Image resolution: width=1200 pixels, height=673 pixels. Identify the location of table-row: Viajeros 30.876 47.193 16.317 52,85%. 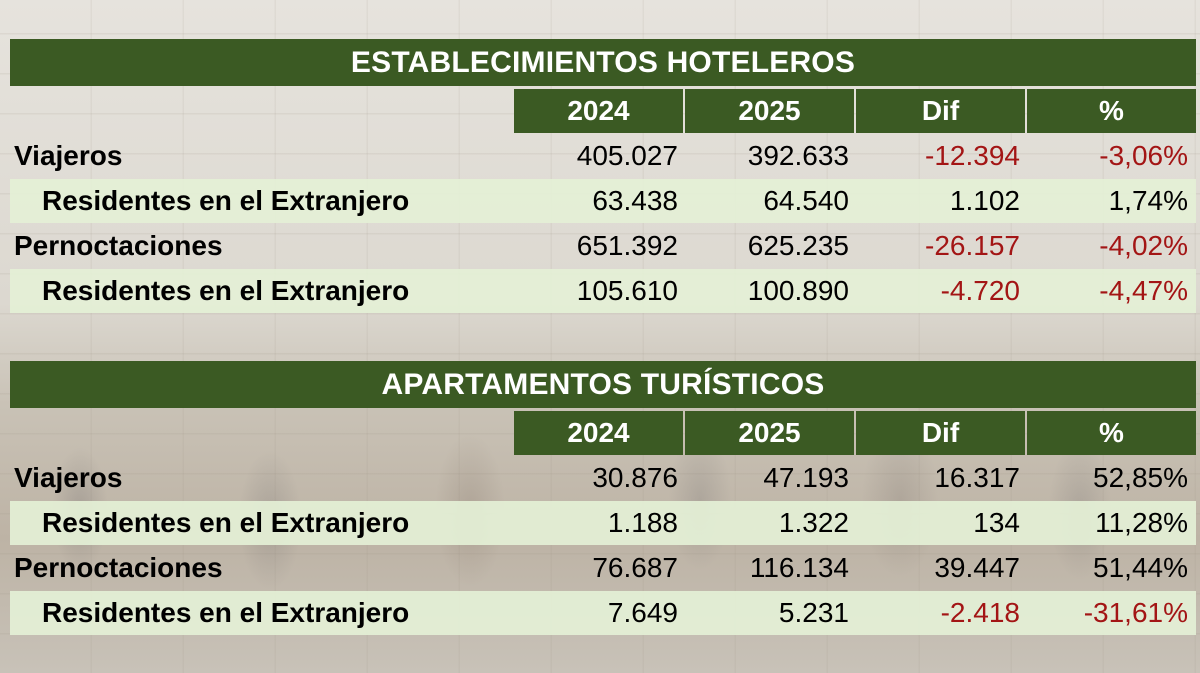
(600, 478).